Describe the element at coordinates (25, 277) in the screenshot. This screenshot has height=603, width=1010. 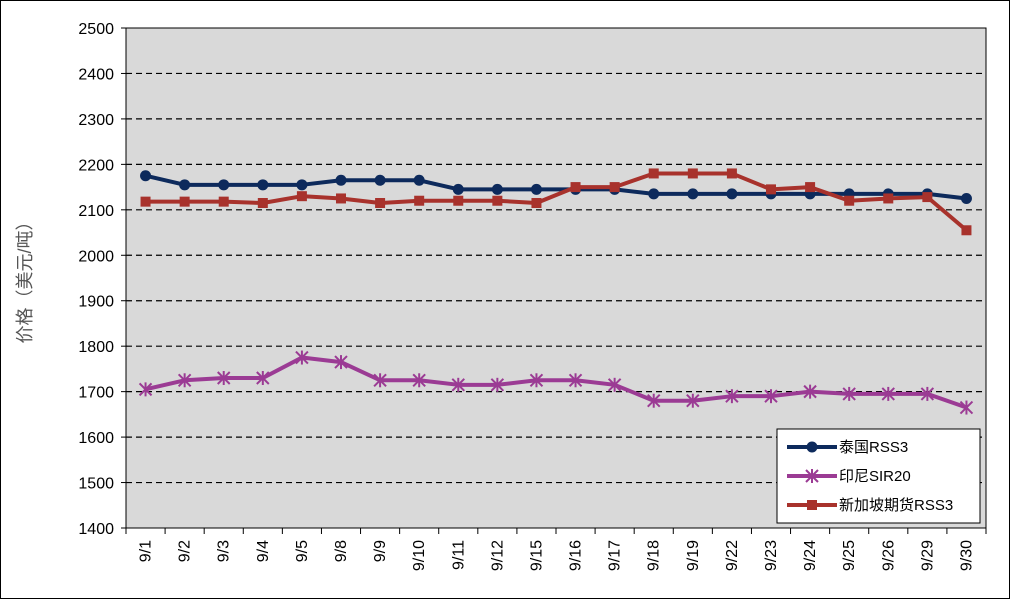
I see `y-axis-label: 价格（美元/吨）` at that location.